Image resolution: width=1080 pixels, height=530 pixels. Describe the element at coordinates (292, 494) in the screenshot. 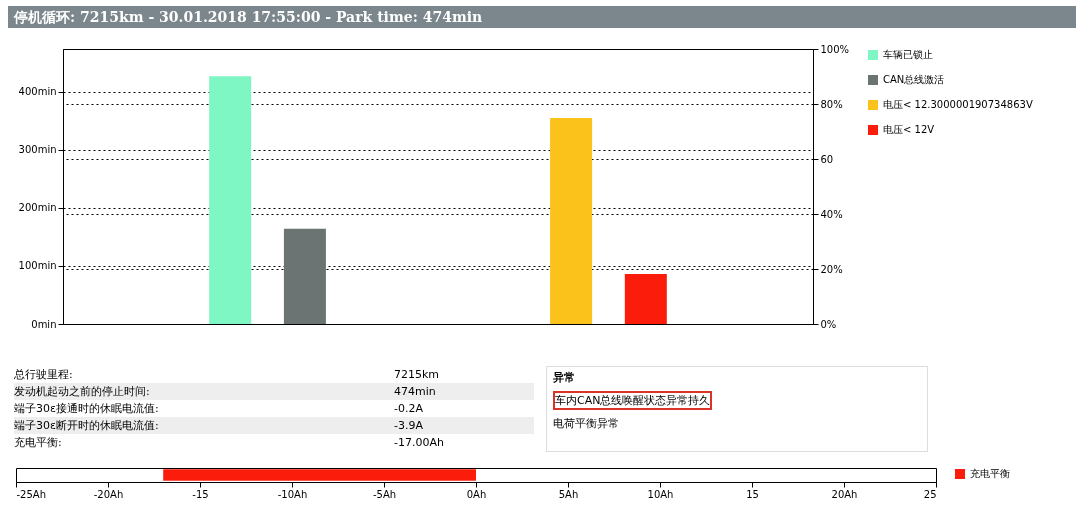

I see `x-tick-label: -10Ah` at that location.